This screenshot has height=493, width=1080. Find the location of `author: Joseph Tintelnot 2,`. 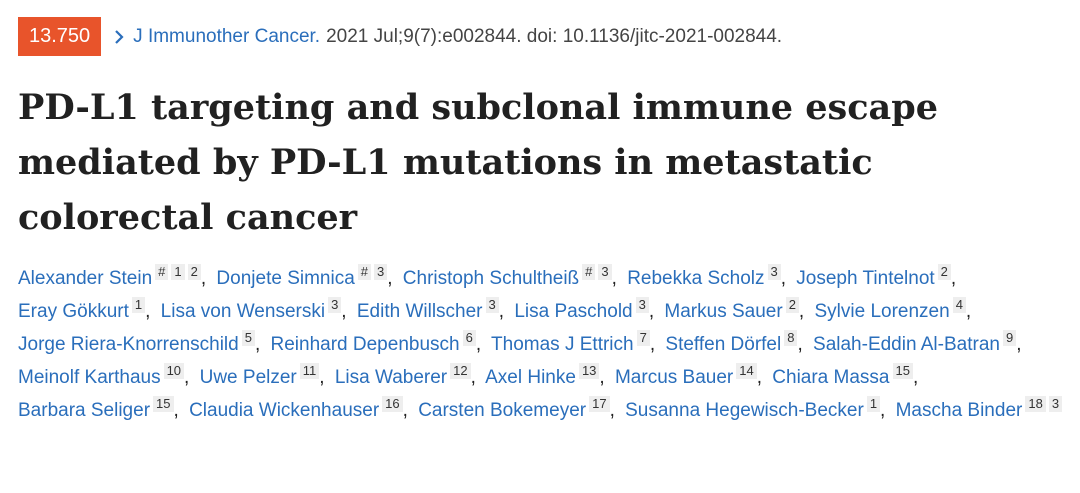

author: Joseph Tintelnot 2, is located at coordinates (878, 276).